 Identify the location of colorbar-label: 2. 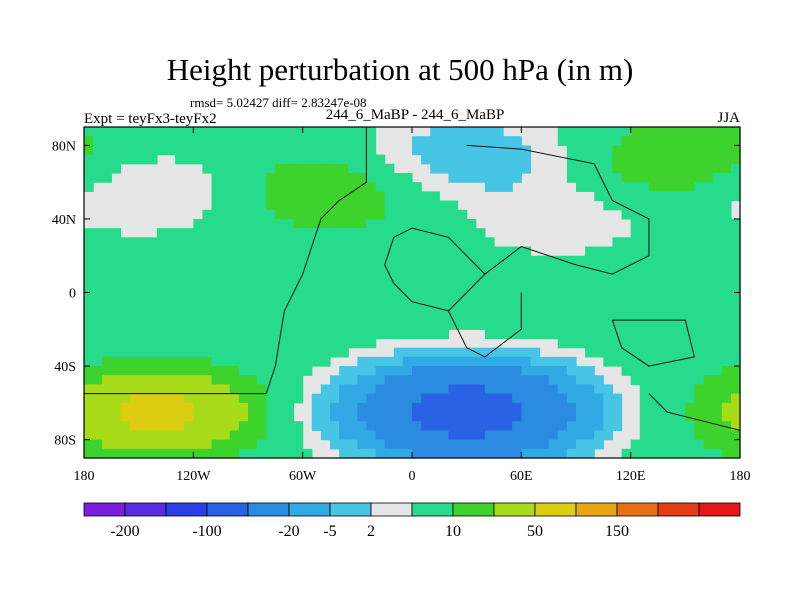
(371, 531).